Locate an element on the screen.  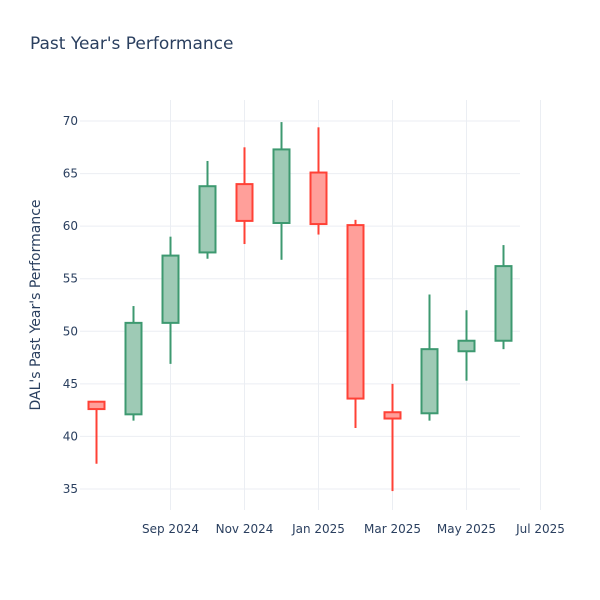
x-tick-label: Nov 2024 is located at coordinates (245, 529).